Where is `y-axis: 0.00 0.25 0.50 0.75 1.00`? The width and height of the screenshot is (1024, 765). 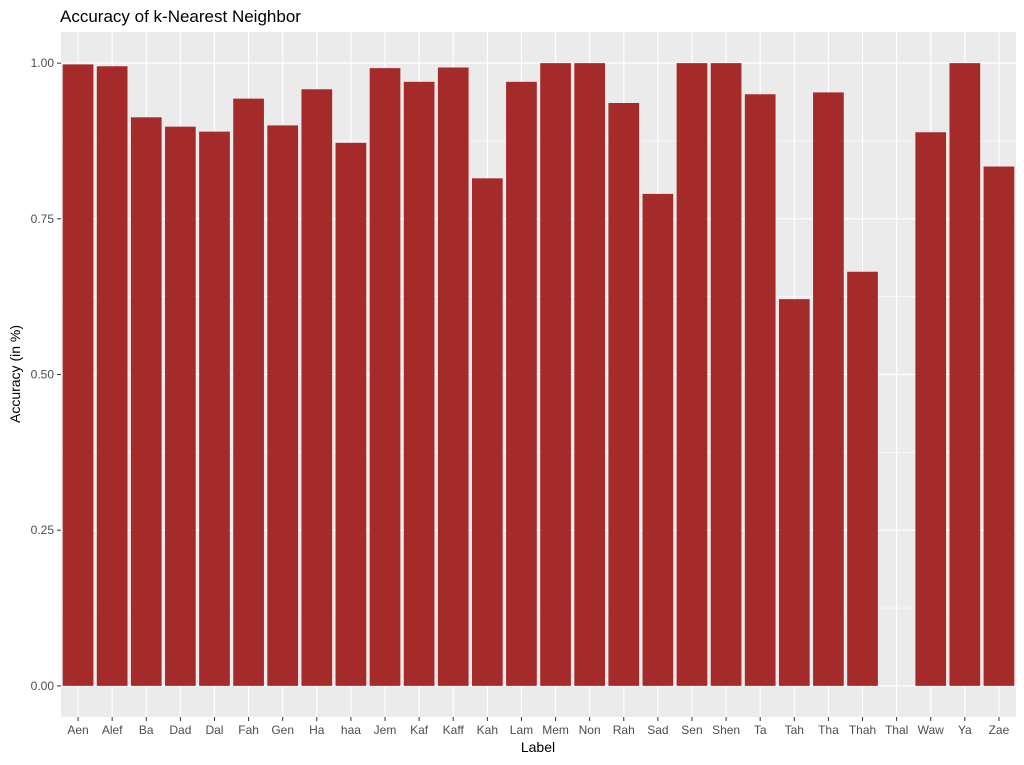 y-axis: 0.00 0.25 0.50 0.75 1.00 is located at coordinates (46, 374).